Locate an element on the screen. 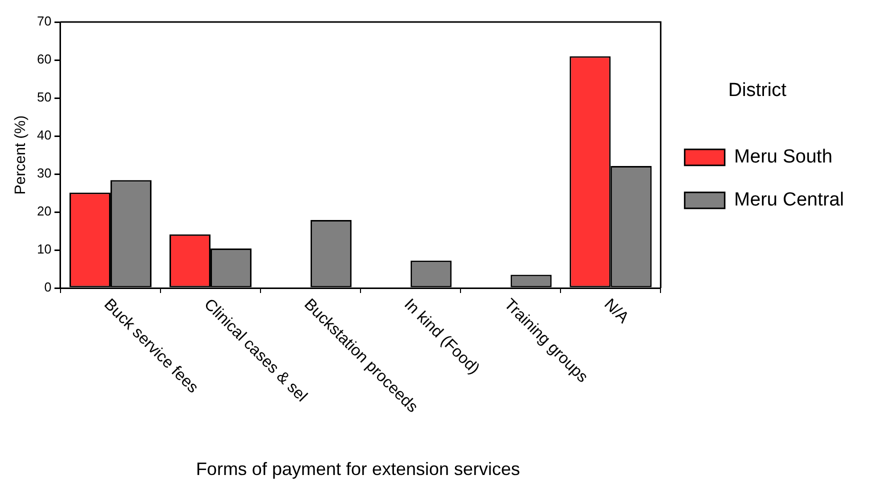 The width and height of the screenshot is (872, 491). y-tick-label: 20 is located at coordinates (44, 211).